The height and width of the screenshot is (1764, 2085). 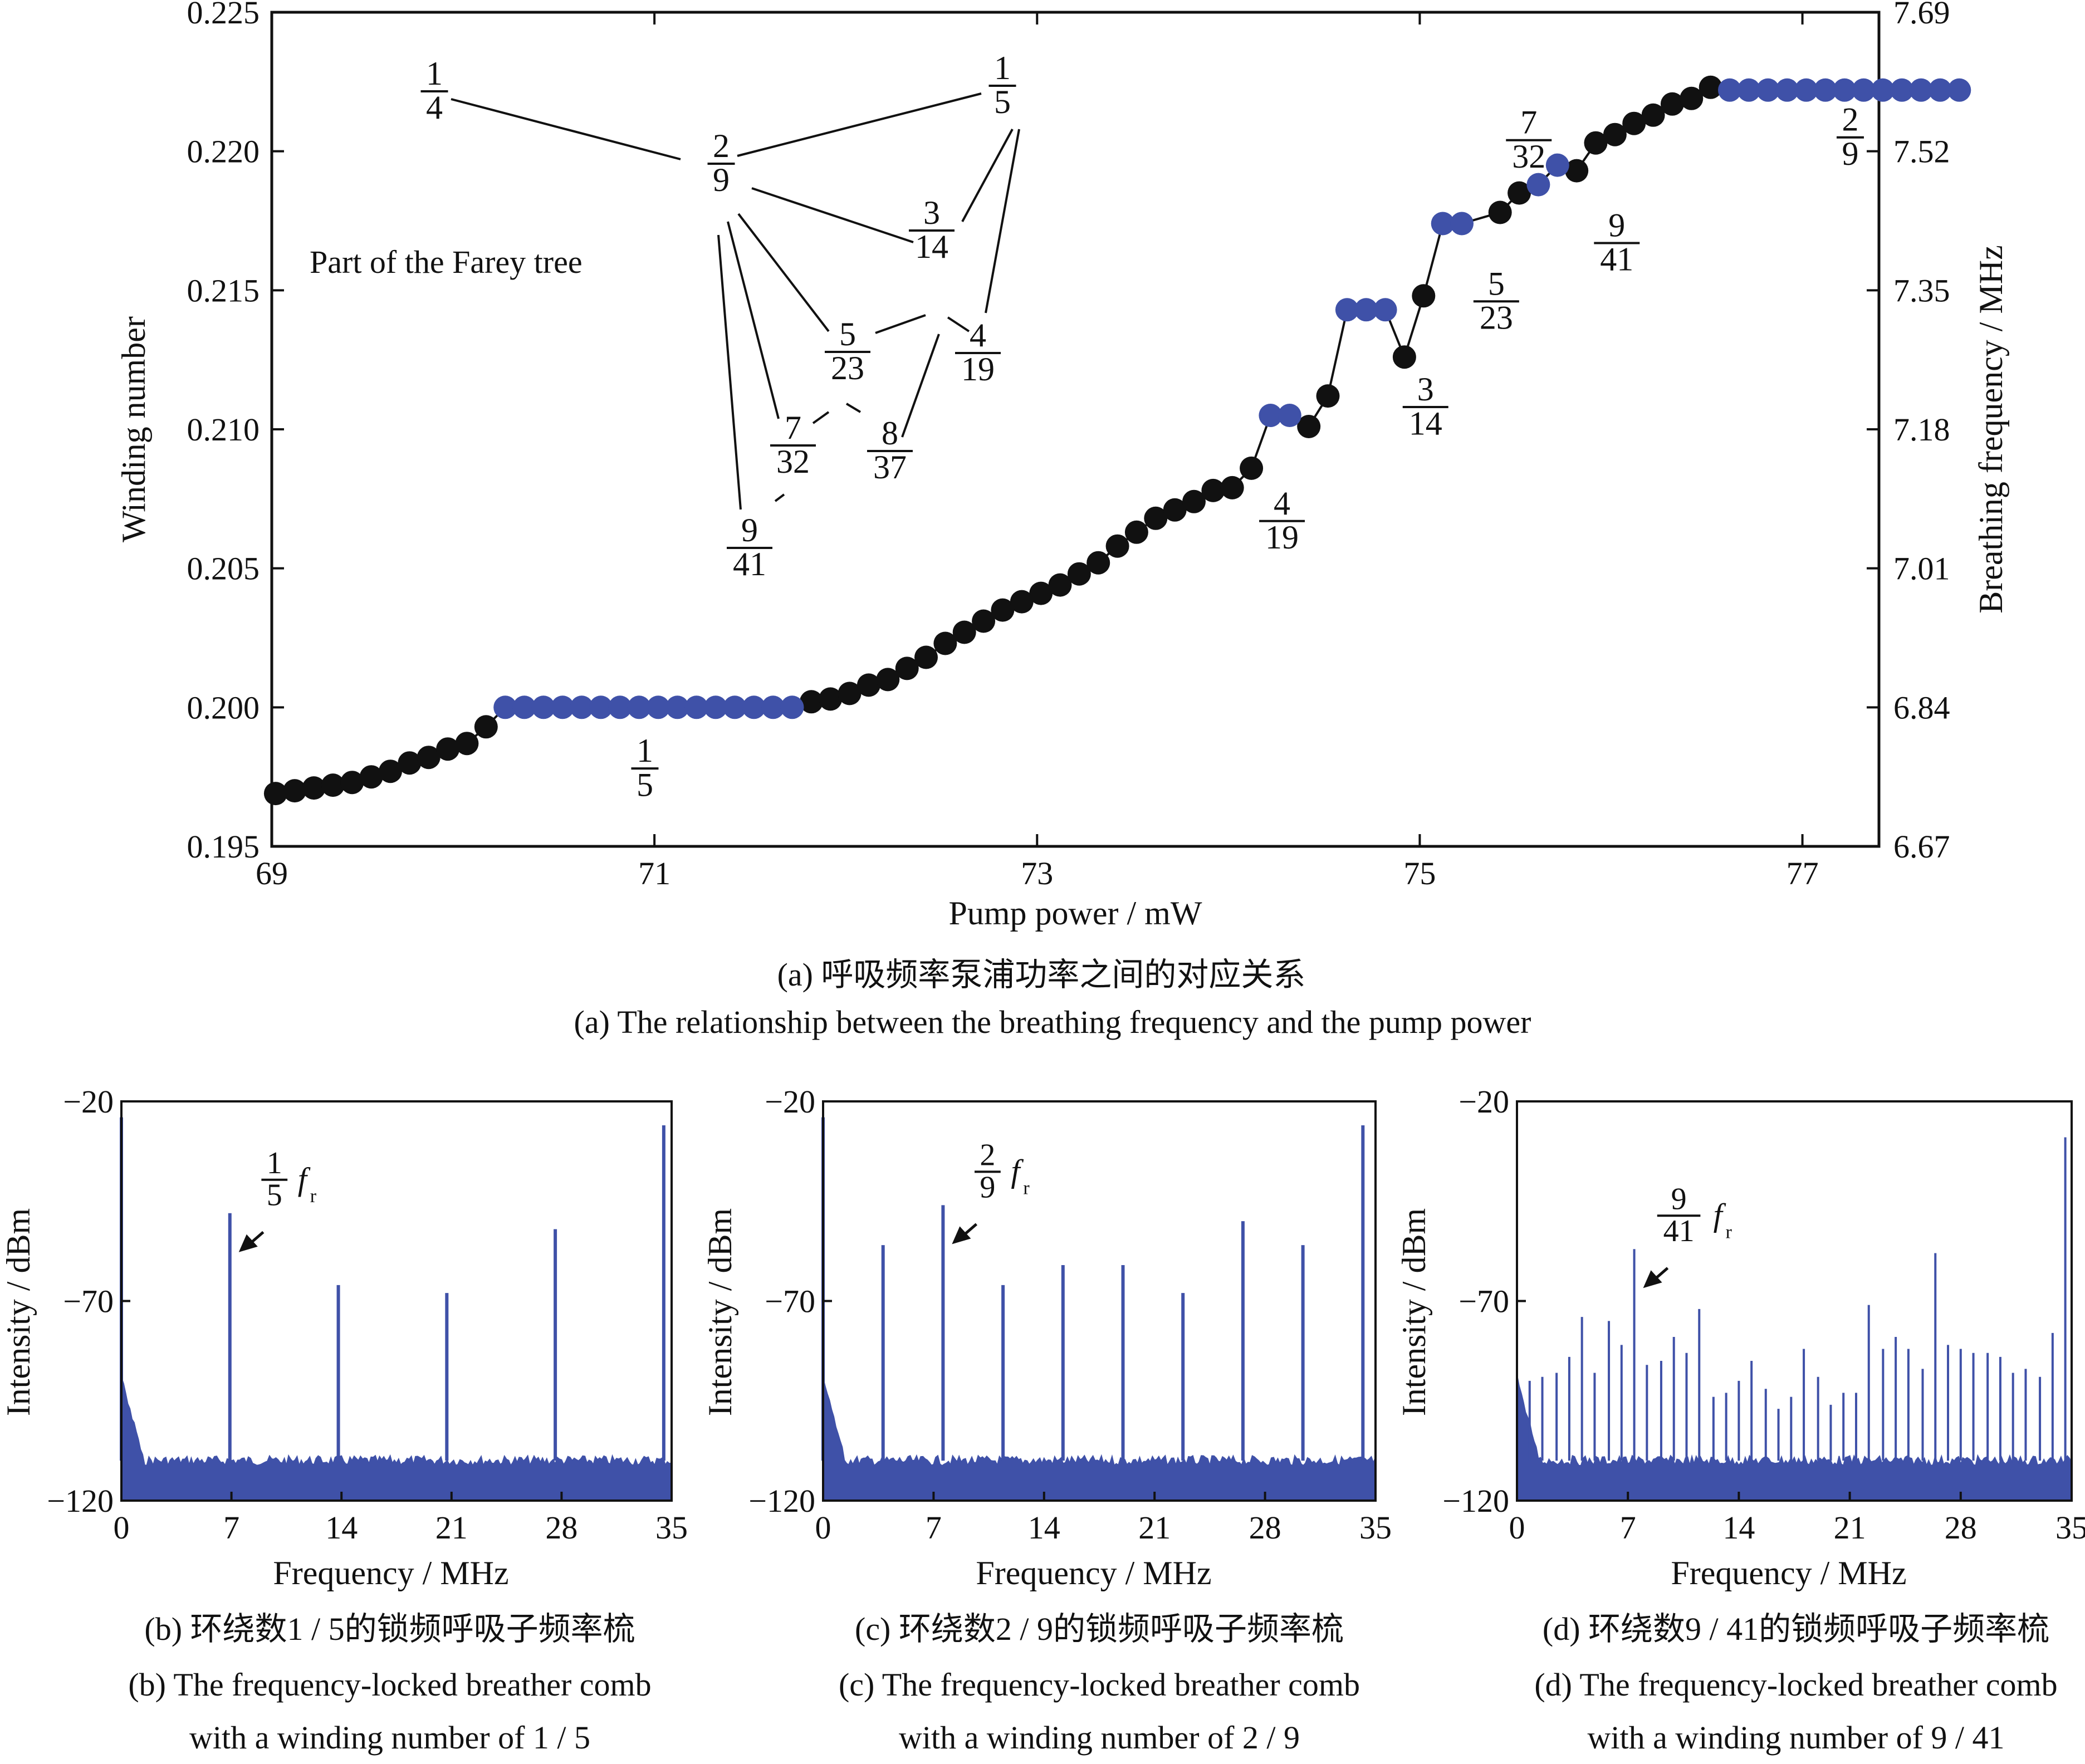 I want to click on farey-node-7-32-numerator: 7, so click(x=793, y=427).